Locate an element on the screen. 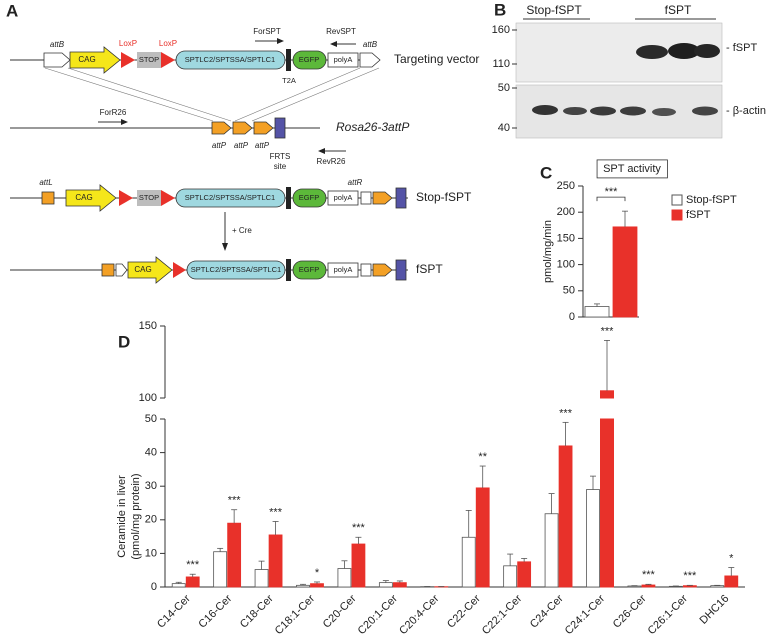  construct-label: Targeting vector is located at coordinates (436, 59).